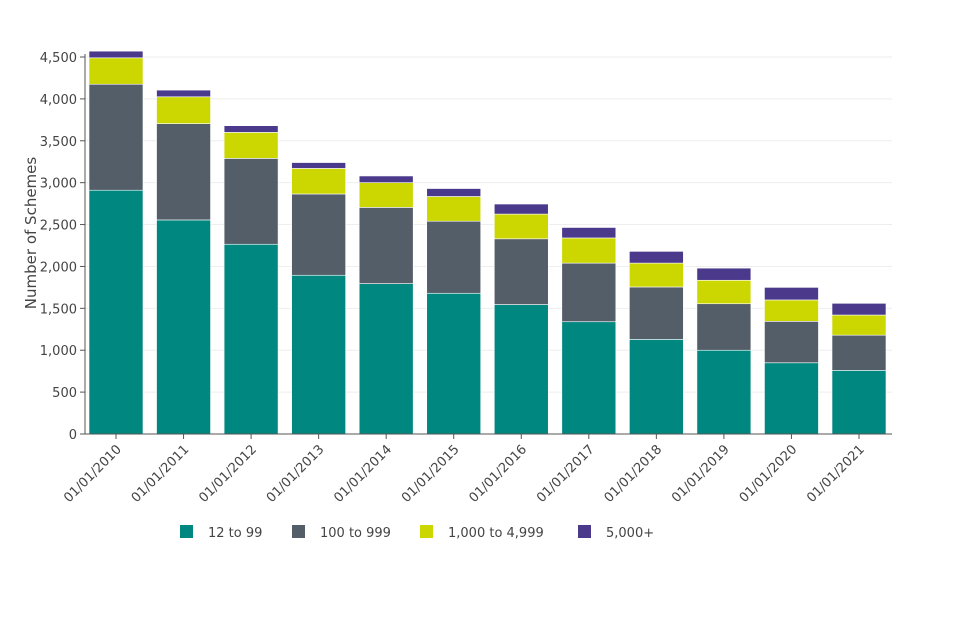  I want to click on x-tick-label: 01/01/2012, so click(228, 474).